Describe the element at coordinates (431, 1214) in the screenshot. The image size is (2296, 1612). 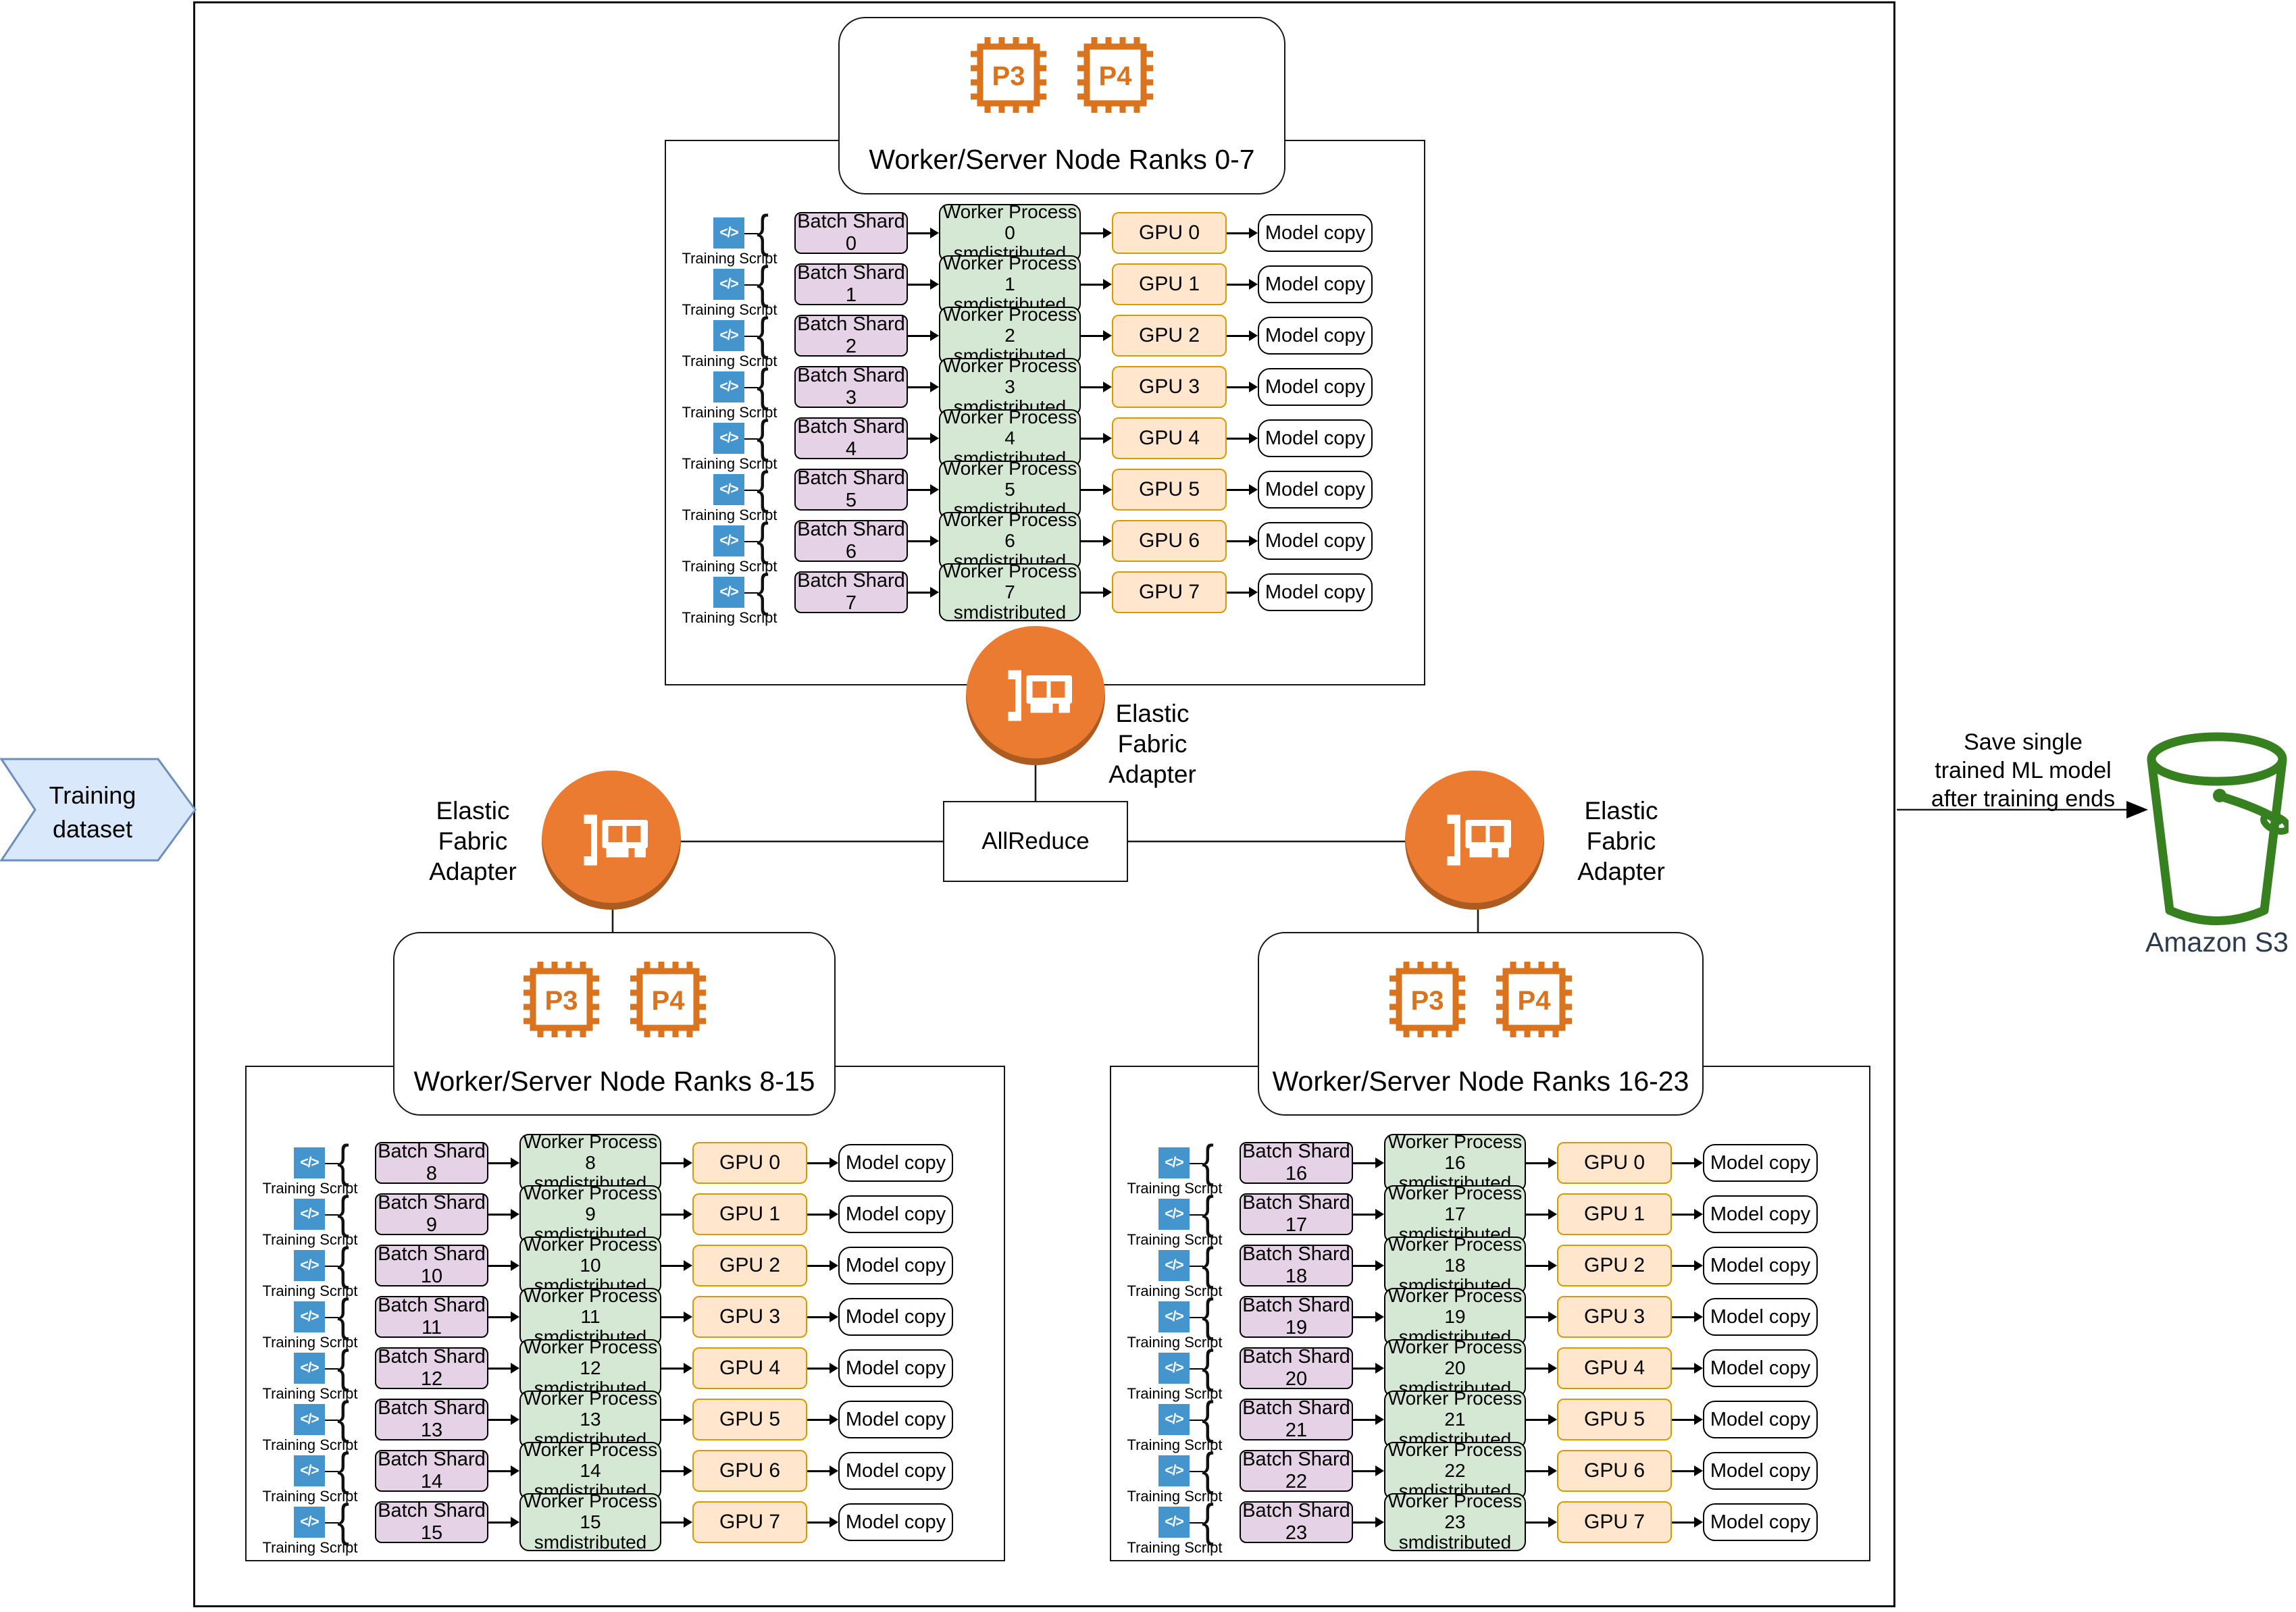
I see `batch-shard-box: Batch Shard 9` at that location.